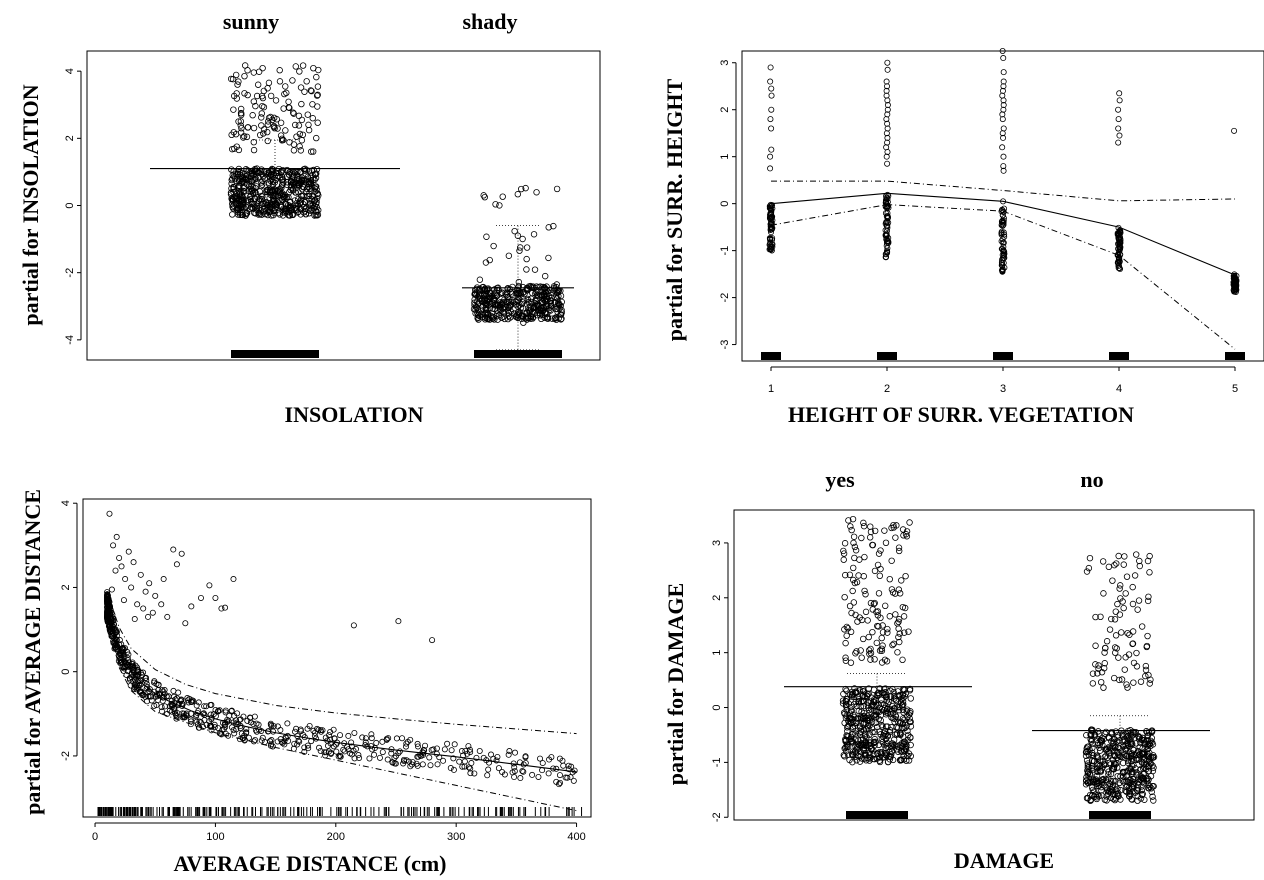 The width and height of the screenshot is (1264, 880). I want to click on y-tick-label: -2, so click(717, 817).